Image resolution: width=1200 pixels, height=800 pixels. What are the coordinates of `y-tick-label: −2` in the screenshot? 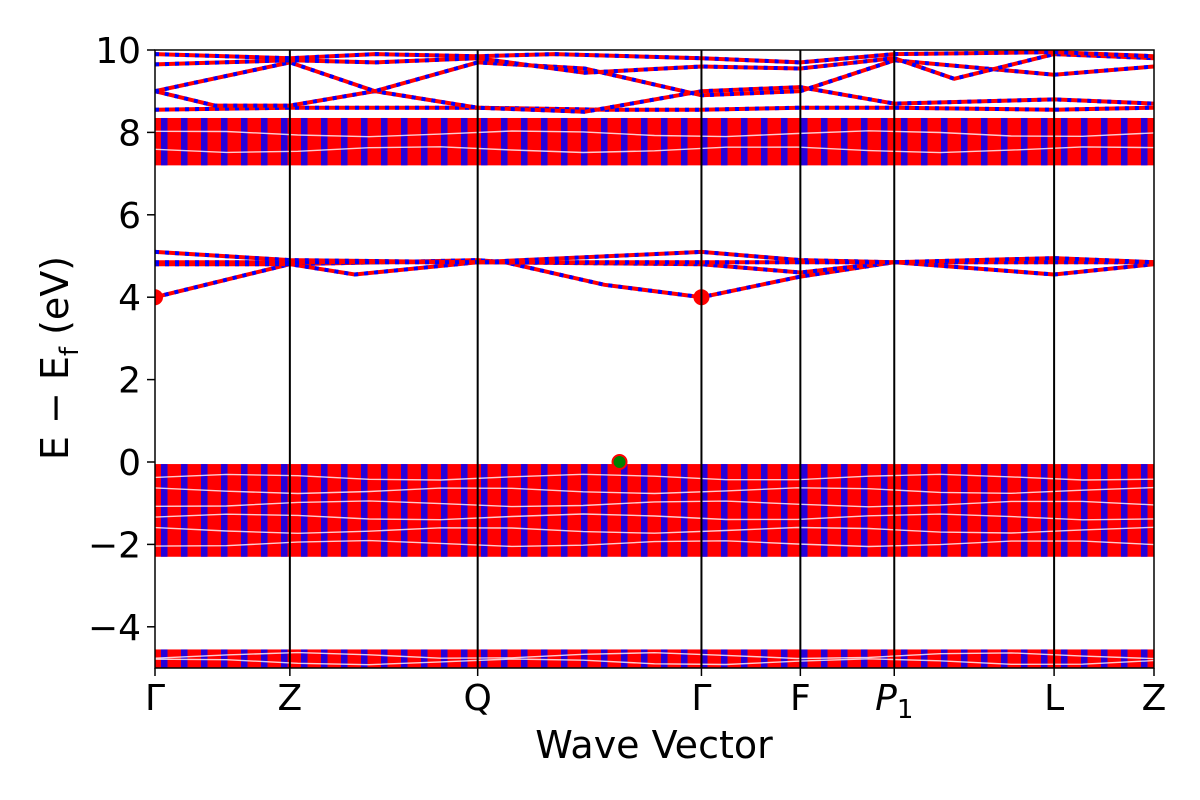 It's located at (114, 545).